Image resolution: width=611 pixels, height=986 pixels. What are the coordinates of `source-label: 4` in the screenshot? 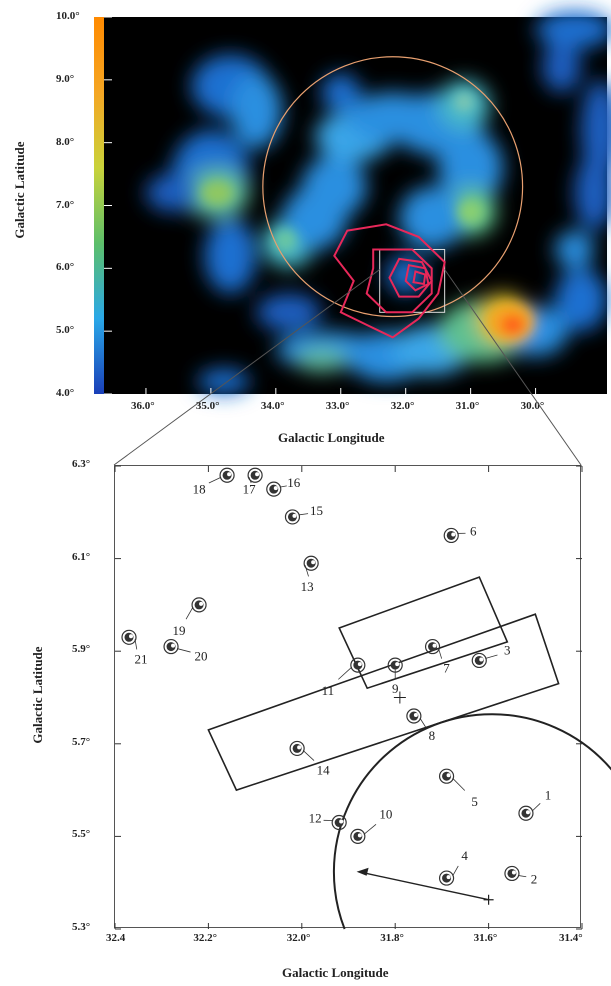 It's located at (464, 855).